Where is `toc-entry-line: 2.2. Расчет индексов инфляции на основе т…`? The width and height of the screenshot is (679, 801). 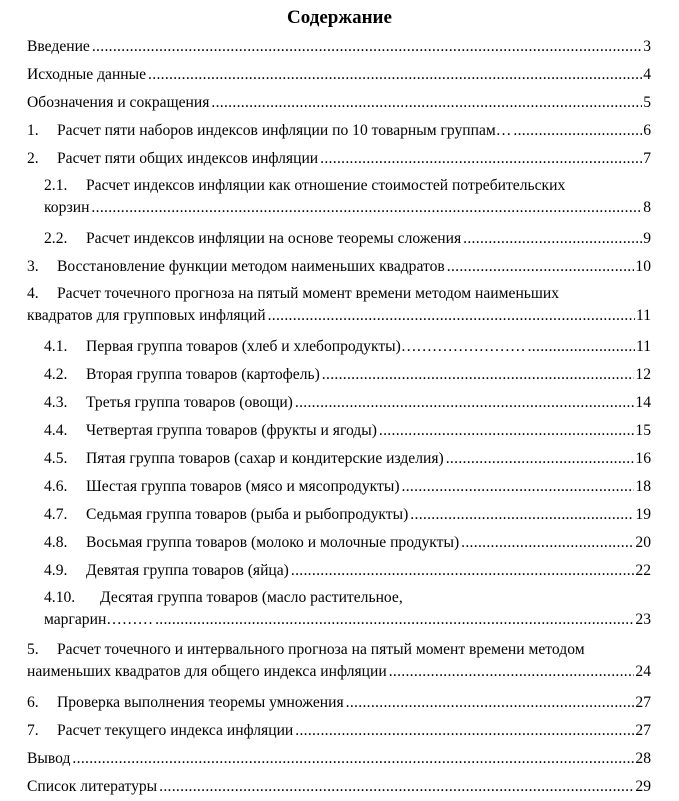 toc-entry-line: 2.2. Расчет индексов инфляции на основе т… is located at coordinates (347, 239).